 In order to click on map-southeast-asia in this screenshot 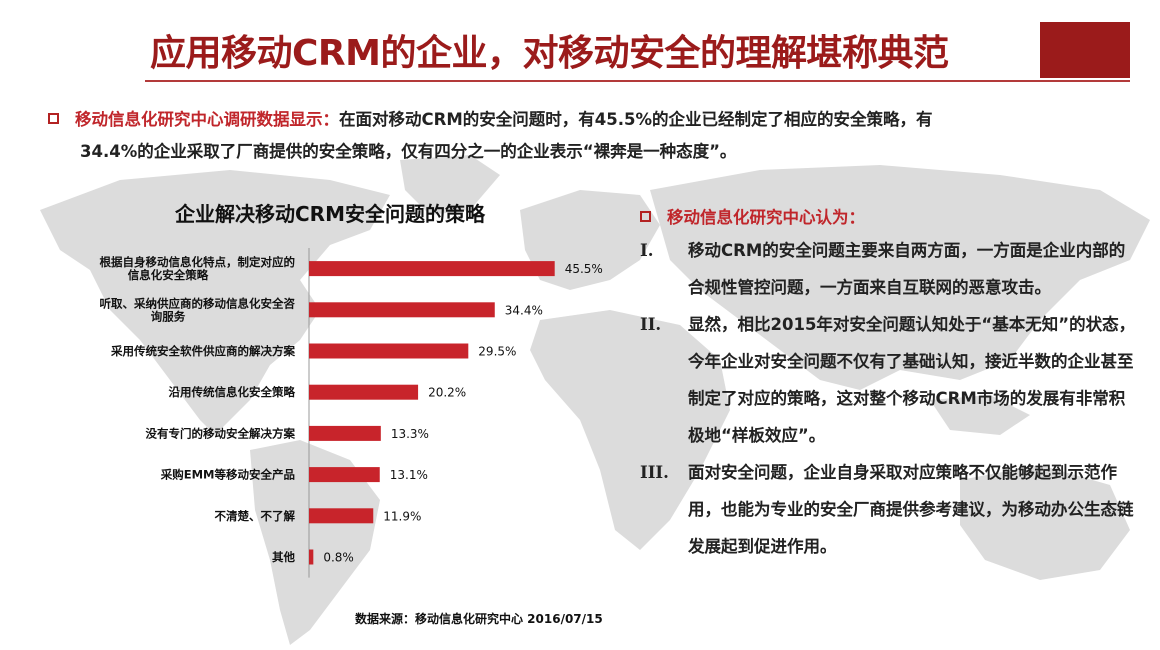, I will do `click(980, 415)`.